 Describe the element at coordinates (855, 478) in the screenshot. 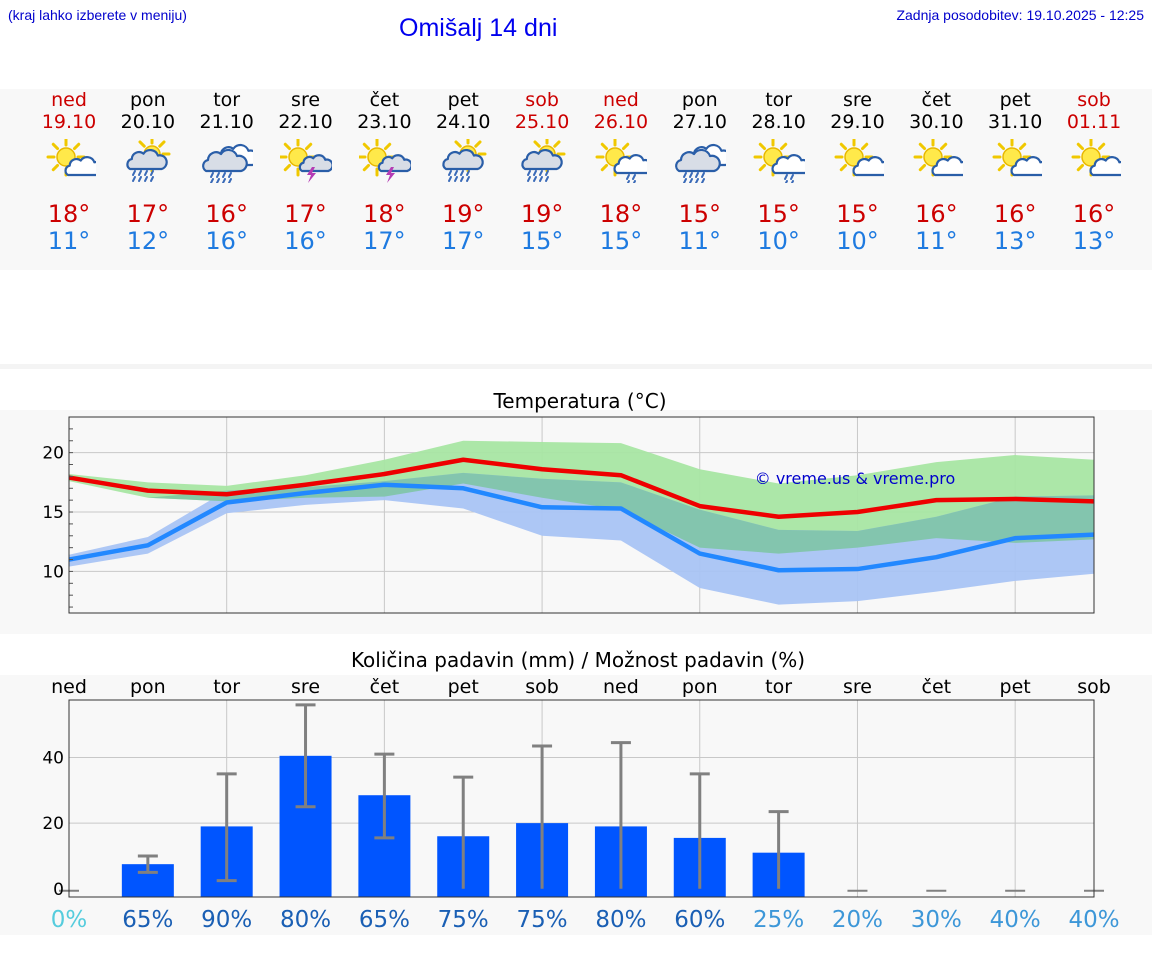

I see `watermark: © vreme.us & vreme.pro` at that location.